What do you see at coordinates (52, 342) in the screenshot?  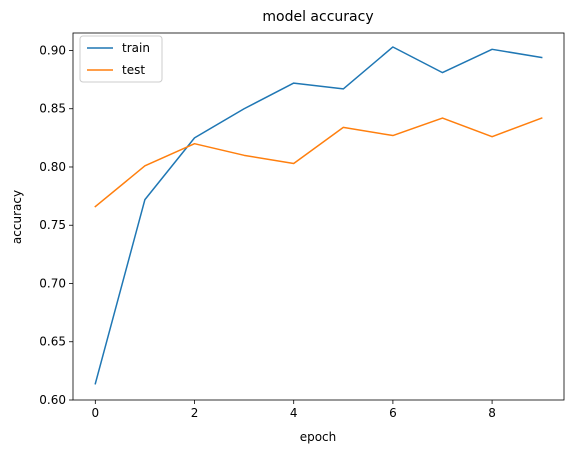 I see `y-tick-label: 0.65` at bounding box center [52, 342].